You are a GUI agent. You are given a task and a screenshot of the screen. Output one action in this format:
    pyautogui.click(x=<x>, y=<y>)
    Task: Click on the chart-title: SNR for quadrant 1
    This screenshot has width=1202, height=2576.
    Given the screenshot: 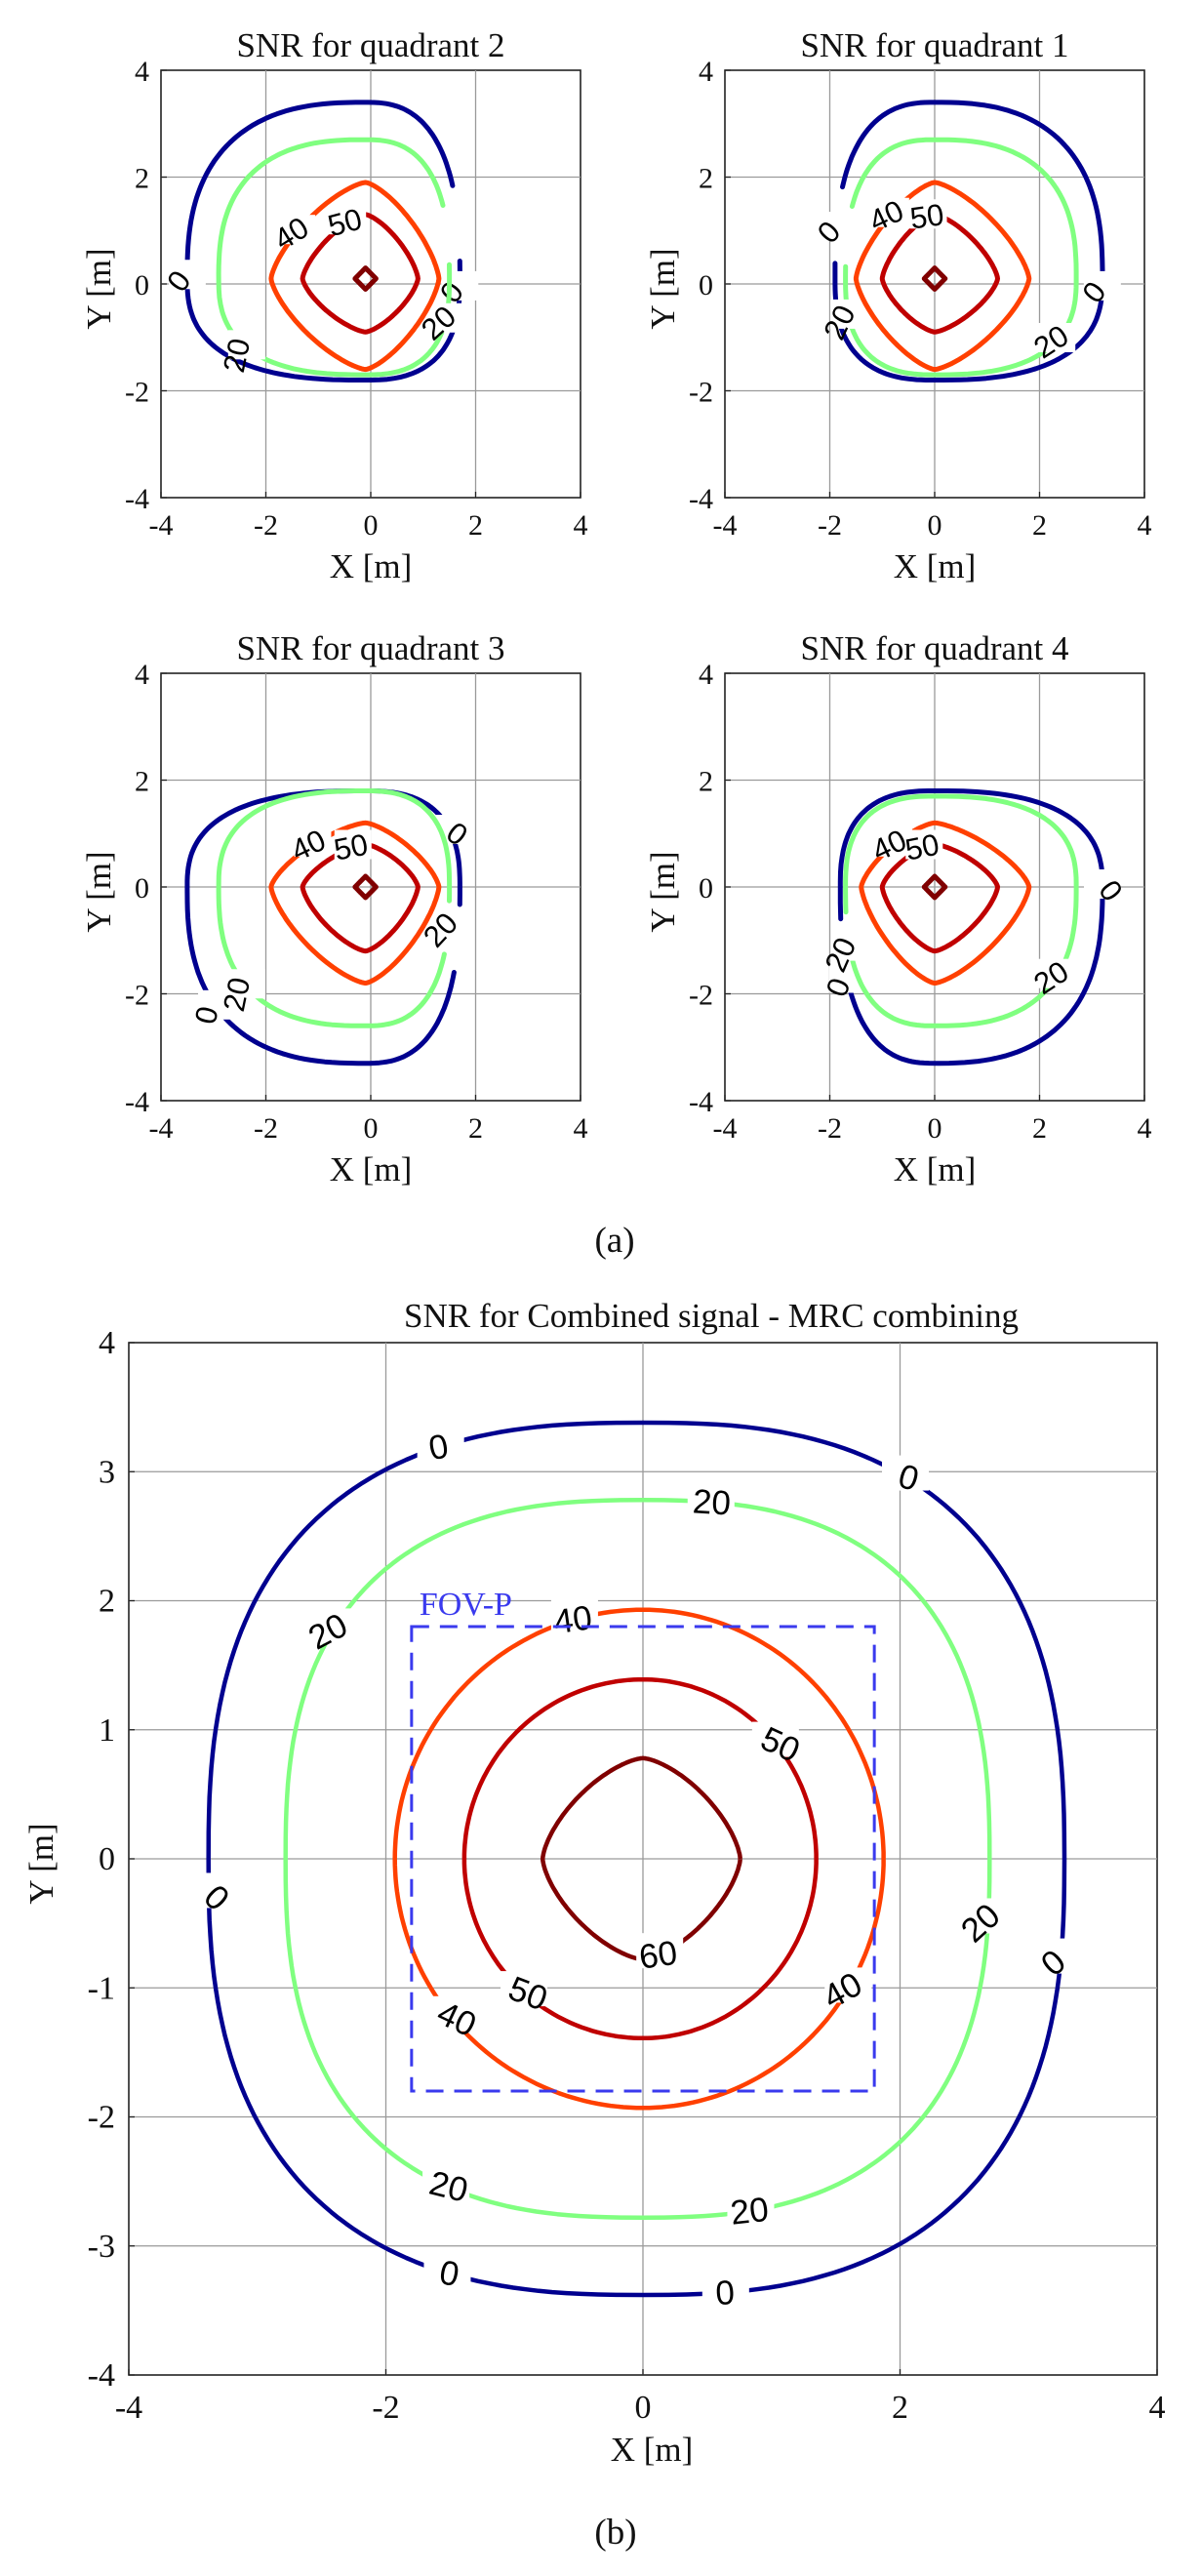 What is the action you would take?
    pyautogui.click(x=934, y=45)
    